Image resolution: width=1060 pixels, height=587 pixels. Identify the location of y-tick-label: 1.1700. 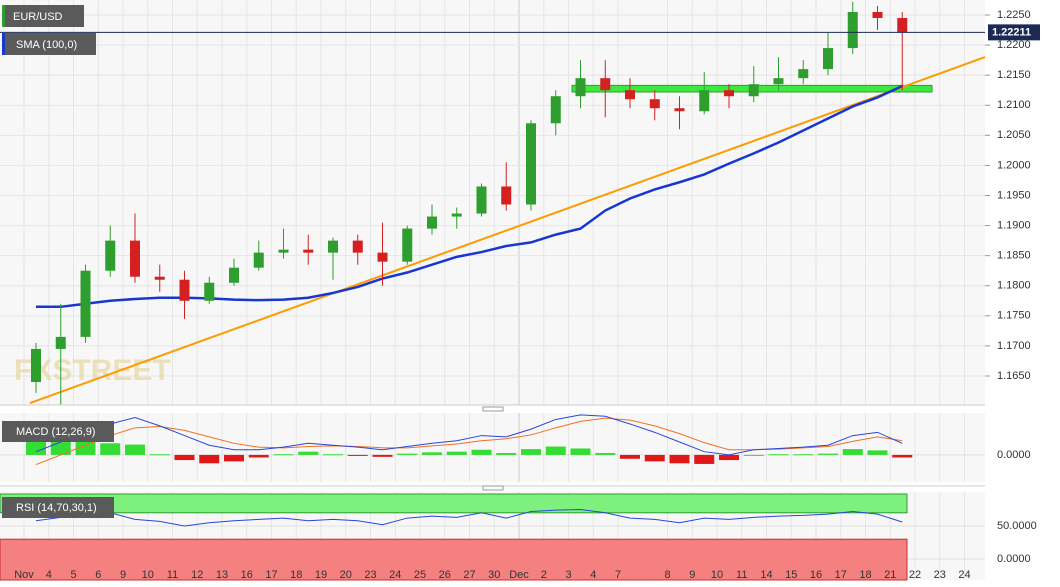
(1014, 346).